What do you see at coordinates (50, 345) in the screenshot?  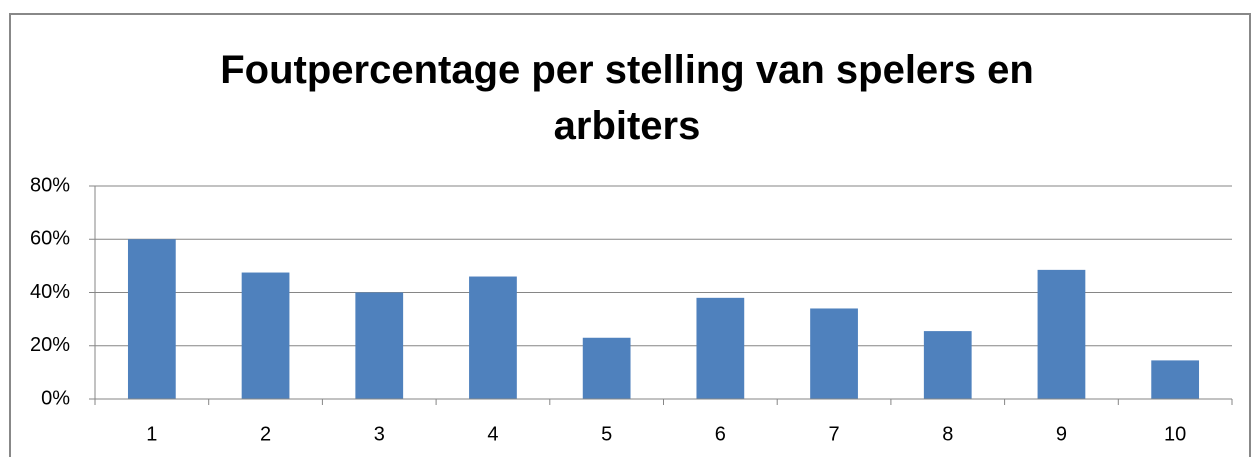 I see `y-tick-label: 20%` at bounding box center [50, 345].